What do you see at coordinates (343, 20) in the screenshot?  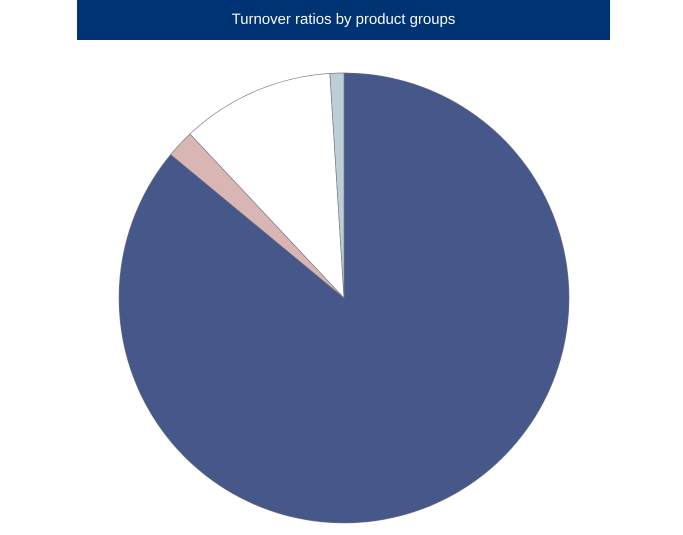 I see `chart-title: Turnover ratios by product groups` at bounding box center [343, 20].